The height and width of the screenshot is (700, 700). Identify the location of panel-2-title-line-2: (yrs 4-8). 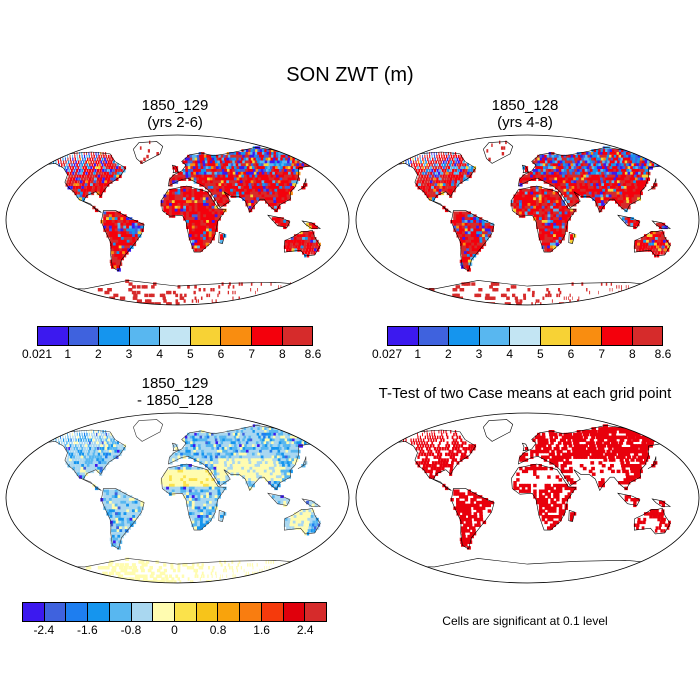
(525, 122).